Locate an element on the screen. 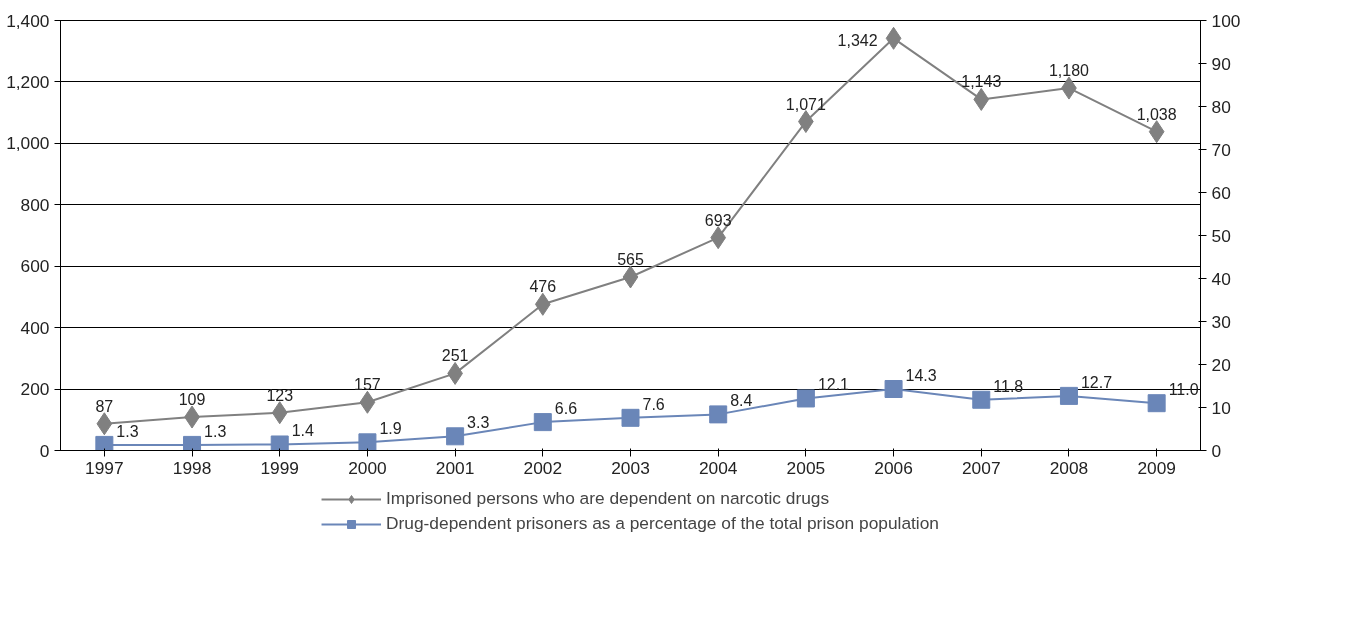 The width and height of the screenshot is (1351, 636). y-tick-label: 1,400 is located at coordinates (28, 20).